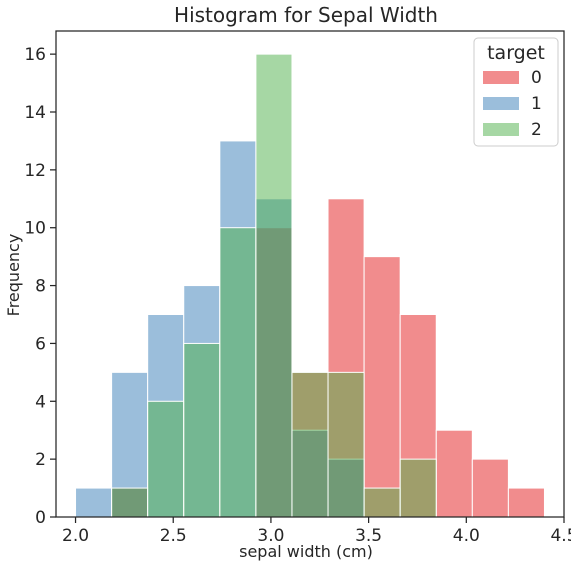 This screenshot has height=567, width=571. What do you see at coordinates (40, 518) in the screenshot?
I see `y-tick-label: 0` at bounding box center [40, 518].